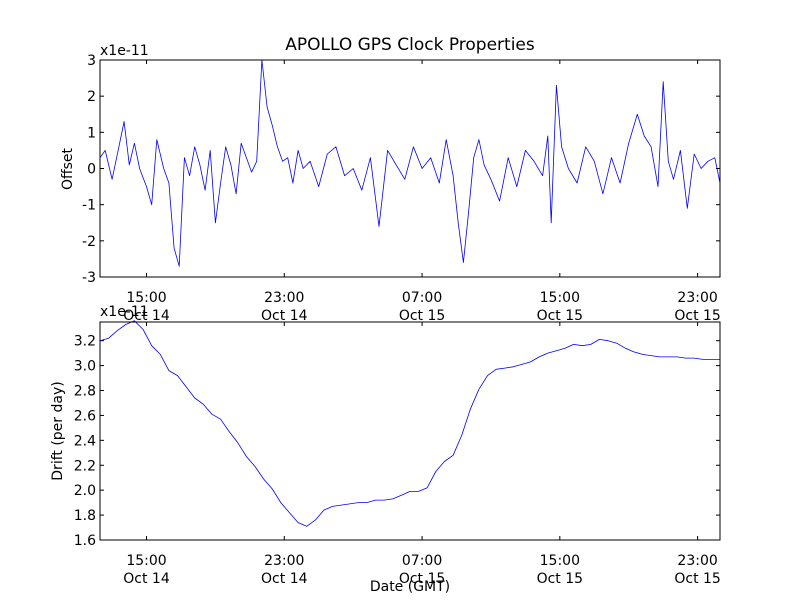 This screenshot has width=800, height=600. Describe the element at coordinates (85, 491) in the screenshot. I see `drift-y-tick-label: 2.0` at that location.